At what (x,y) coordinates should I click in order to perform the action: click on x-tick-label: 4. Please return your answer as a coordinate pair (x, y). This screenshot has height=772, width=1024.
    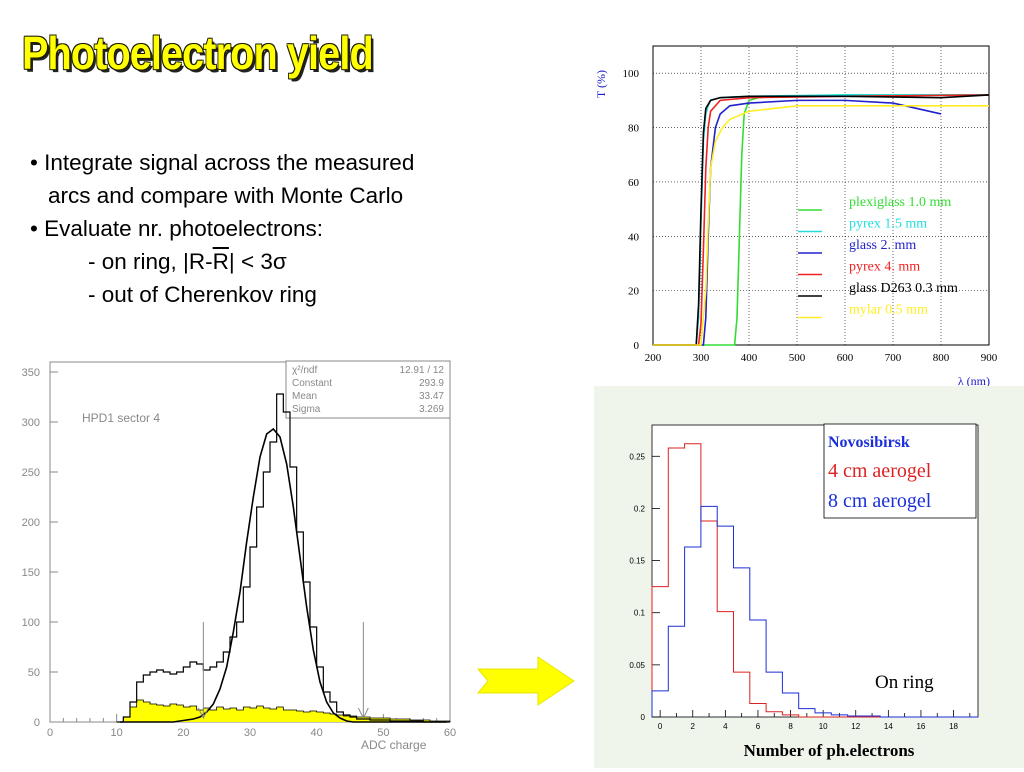
    Looking at the image, I should click on (725, 726).